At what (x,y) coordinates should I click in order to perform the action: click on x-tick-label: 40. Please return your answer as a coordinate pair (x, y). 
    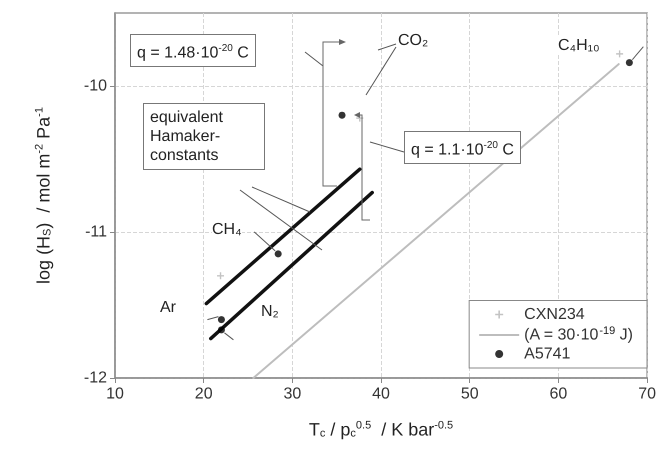
    Looking at the image, I should click on (381, 394).